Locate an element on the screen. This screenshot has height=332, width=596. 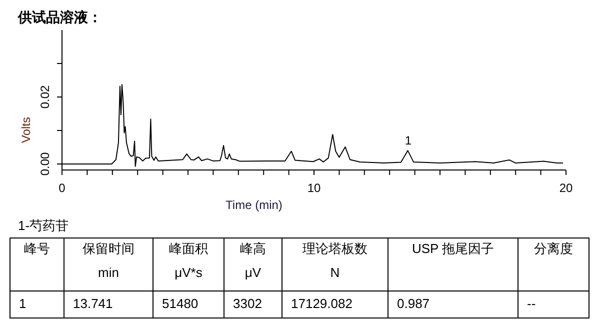
text: 分离度 is located at coordinates (553, 248).